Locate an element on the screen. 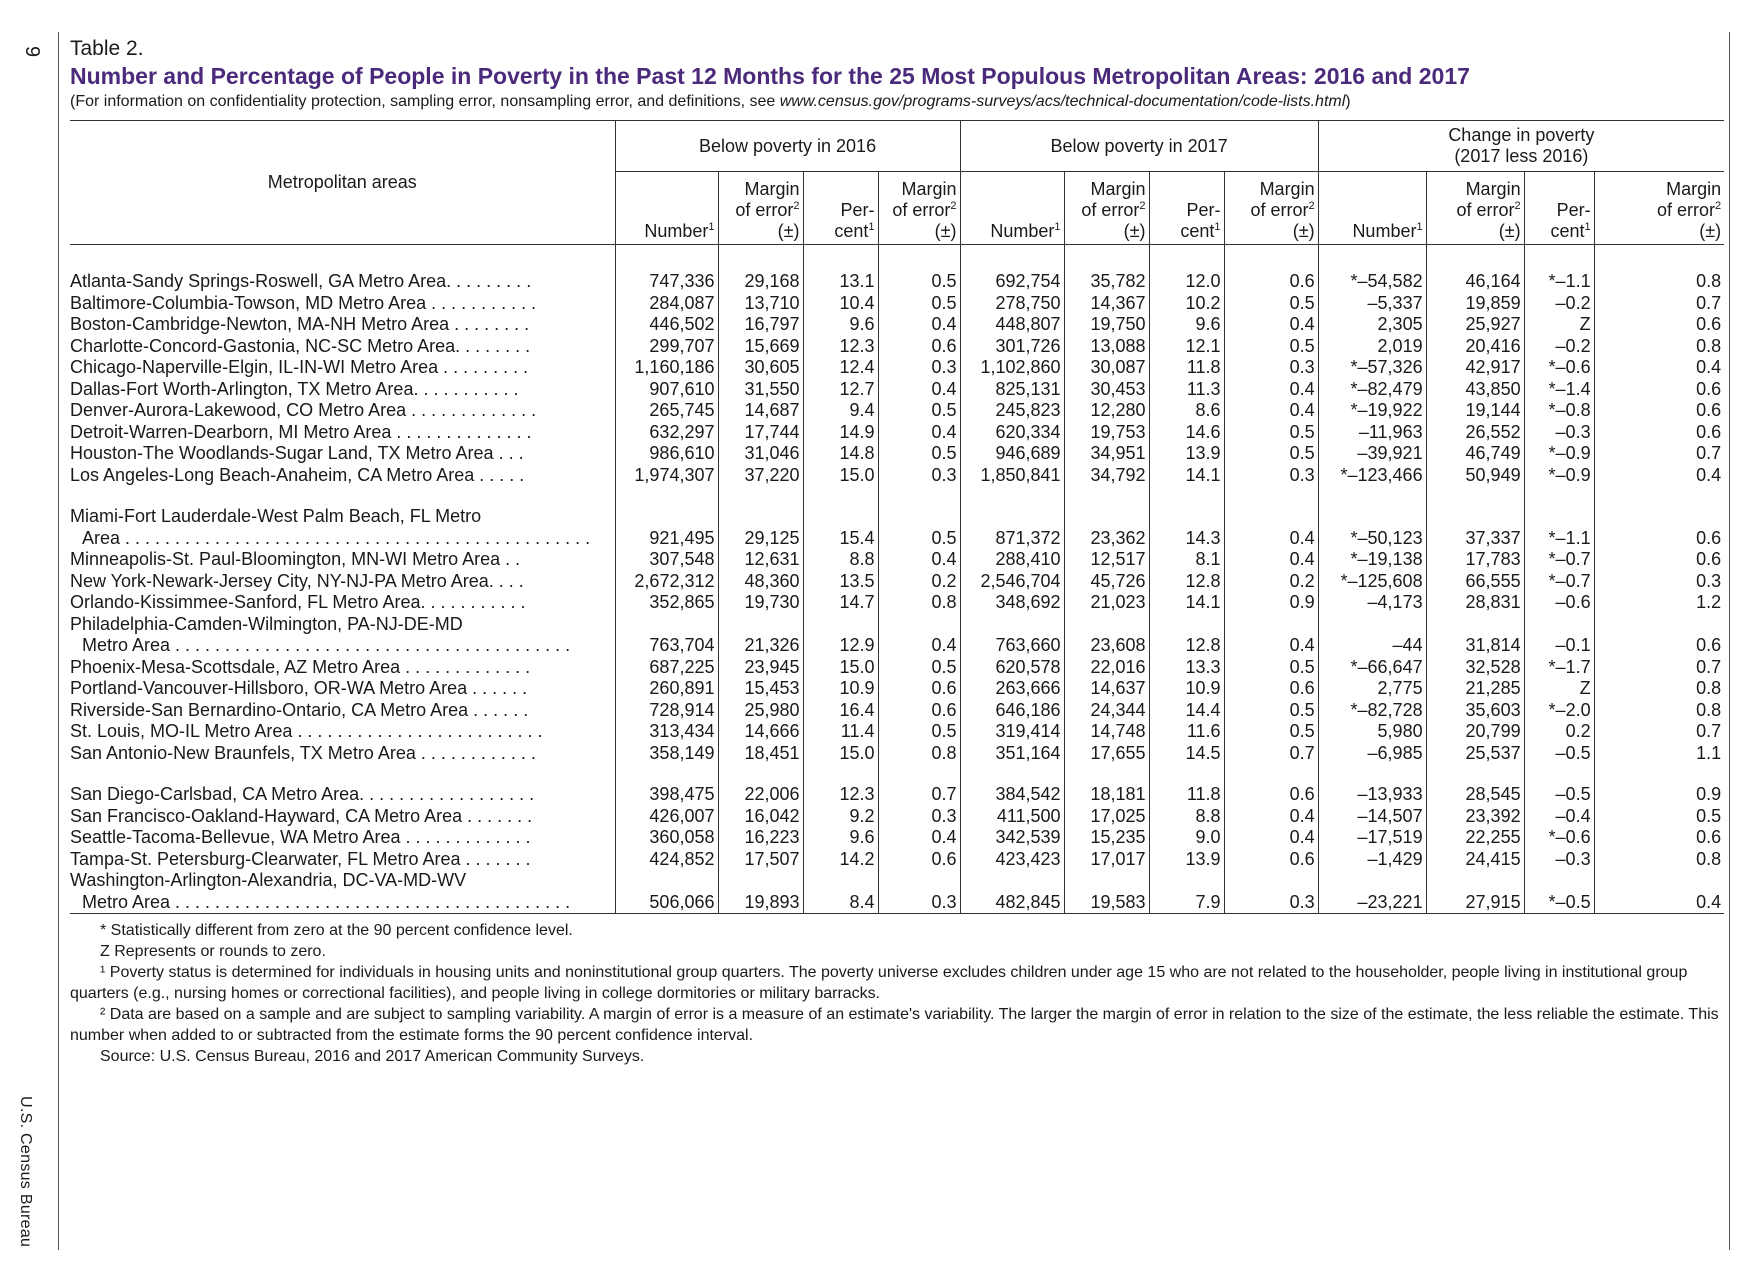 This screenshot has width=1760, height=1286. moe-number-2016-cell: 29,168 is located at coordinates (760, 282).